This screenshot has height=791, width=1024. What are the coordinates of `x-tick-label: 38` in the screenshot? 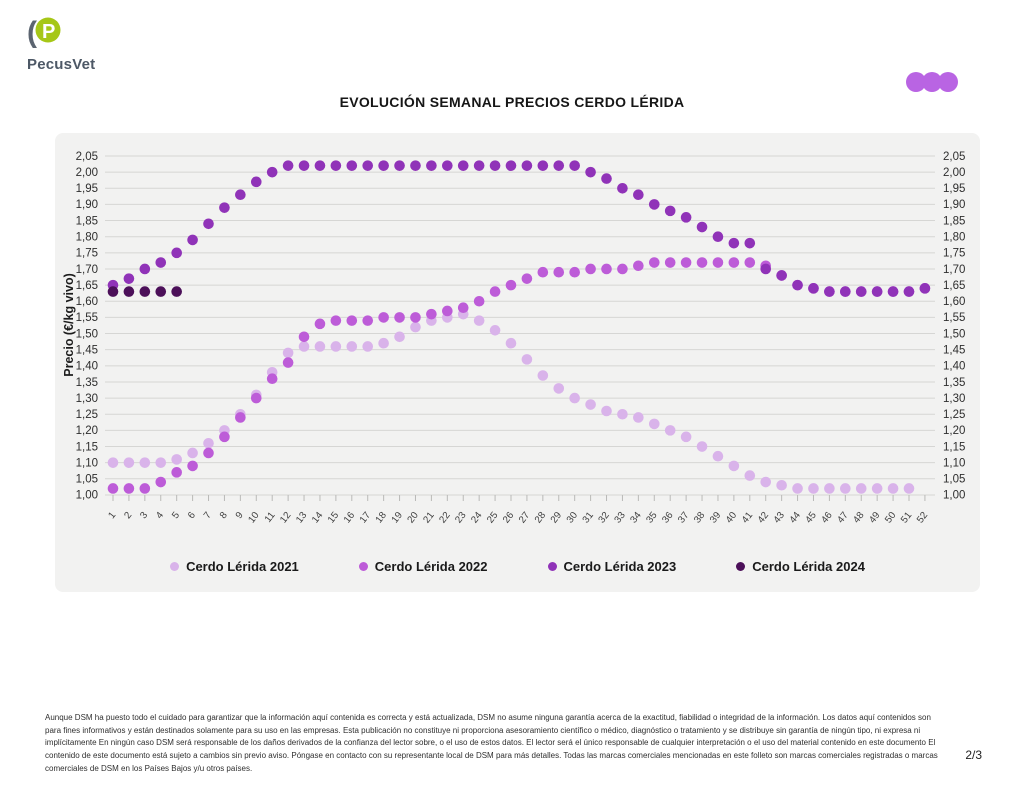 It's located at (700, 518).